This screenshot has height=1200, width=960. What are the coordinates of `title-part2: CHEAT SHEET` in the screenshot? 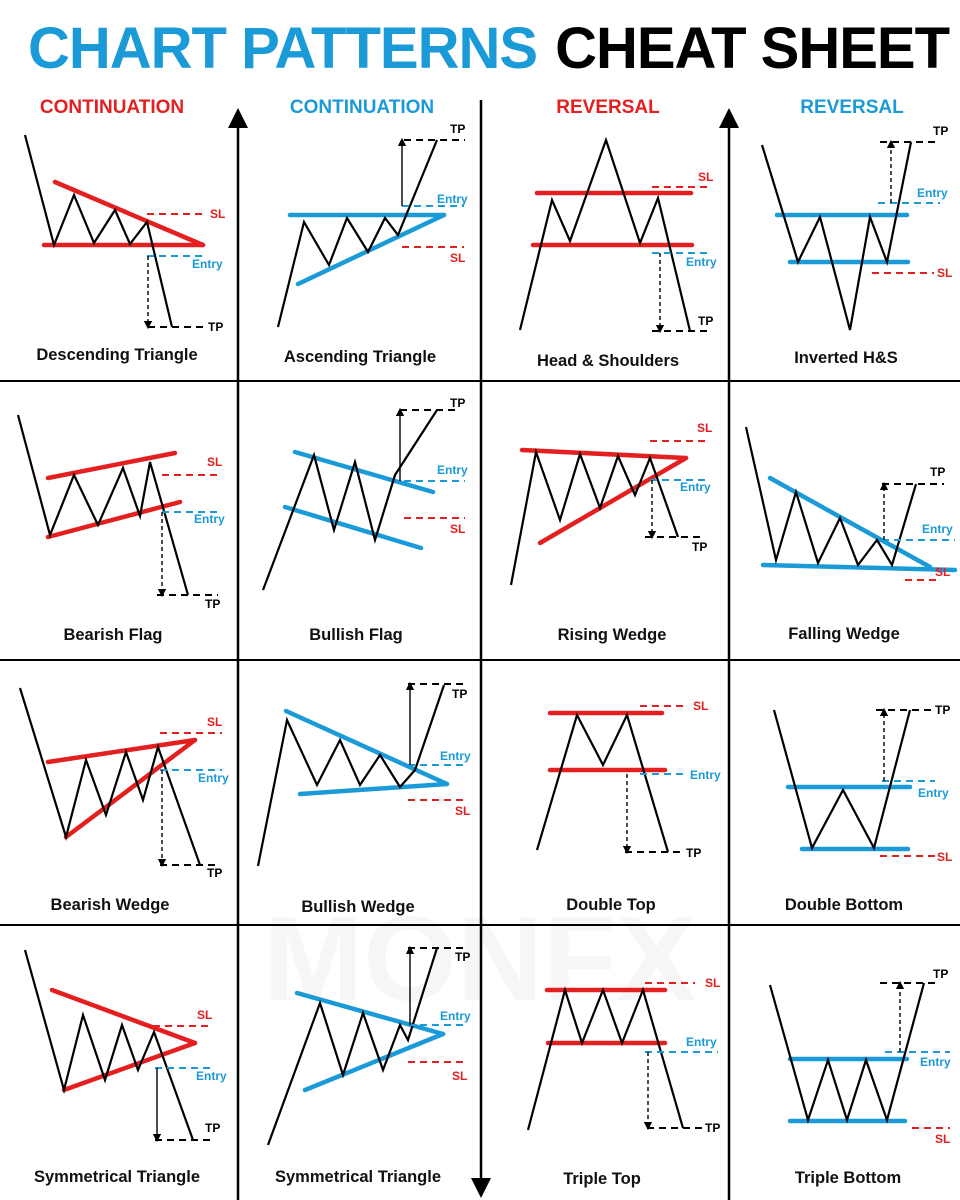 It's located at (752, 48).